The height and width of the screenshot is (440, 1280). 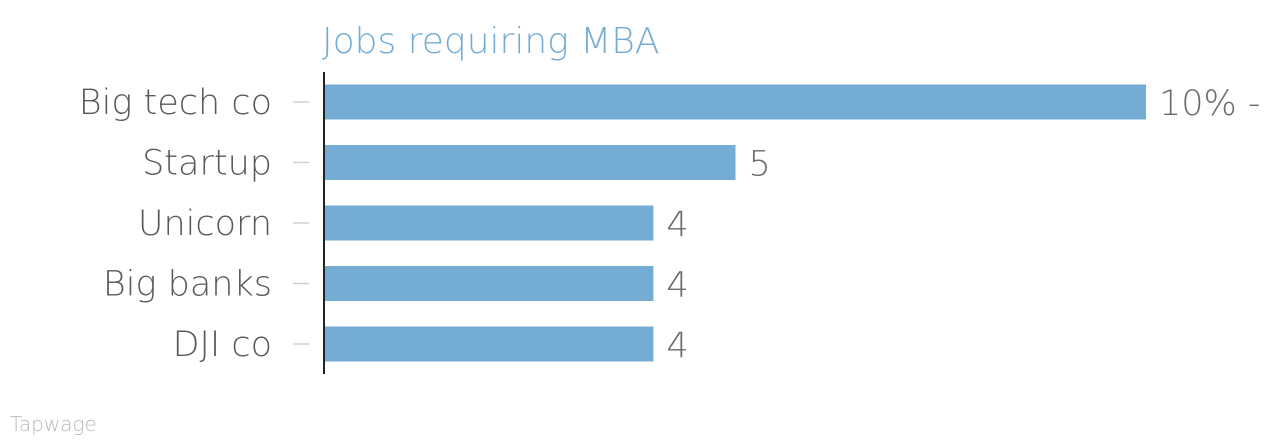 I want to click on category-label-1: Startup, so click(x=207, y=164).